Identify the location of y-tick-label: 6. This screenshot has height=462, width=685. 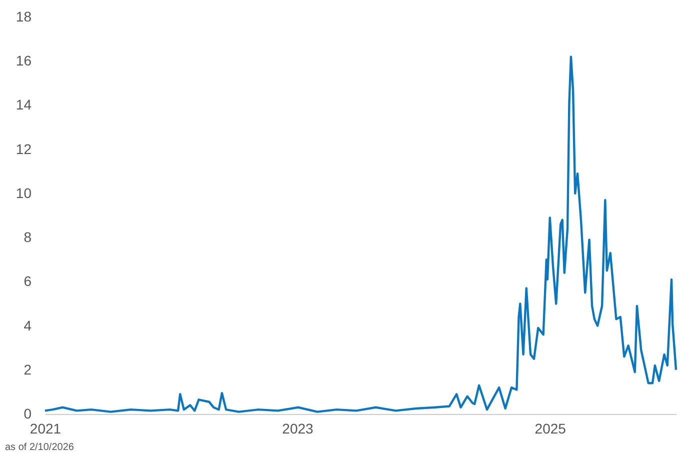
(28, 281).